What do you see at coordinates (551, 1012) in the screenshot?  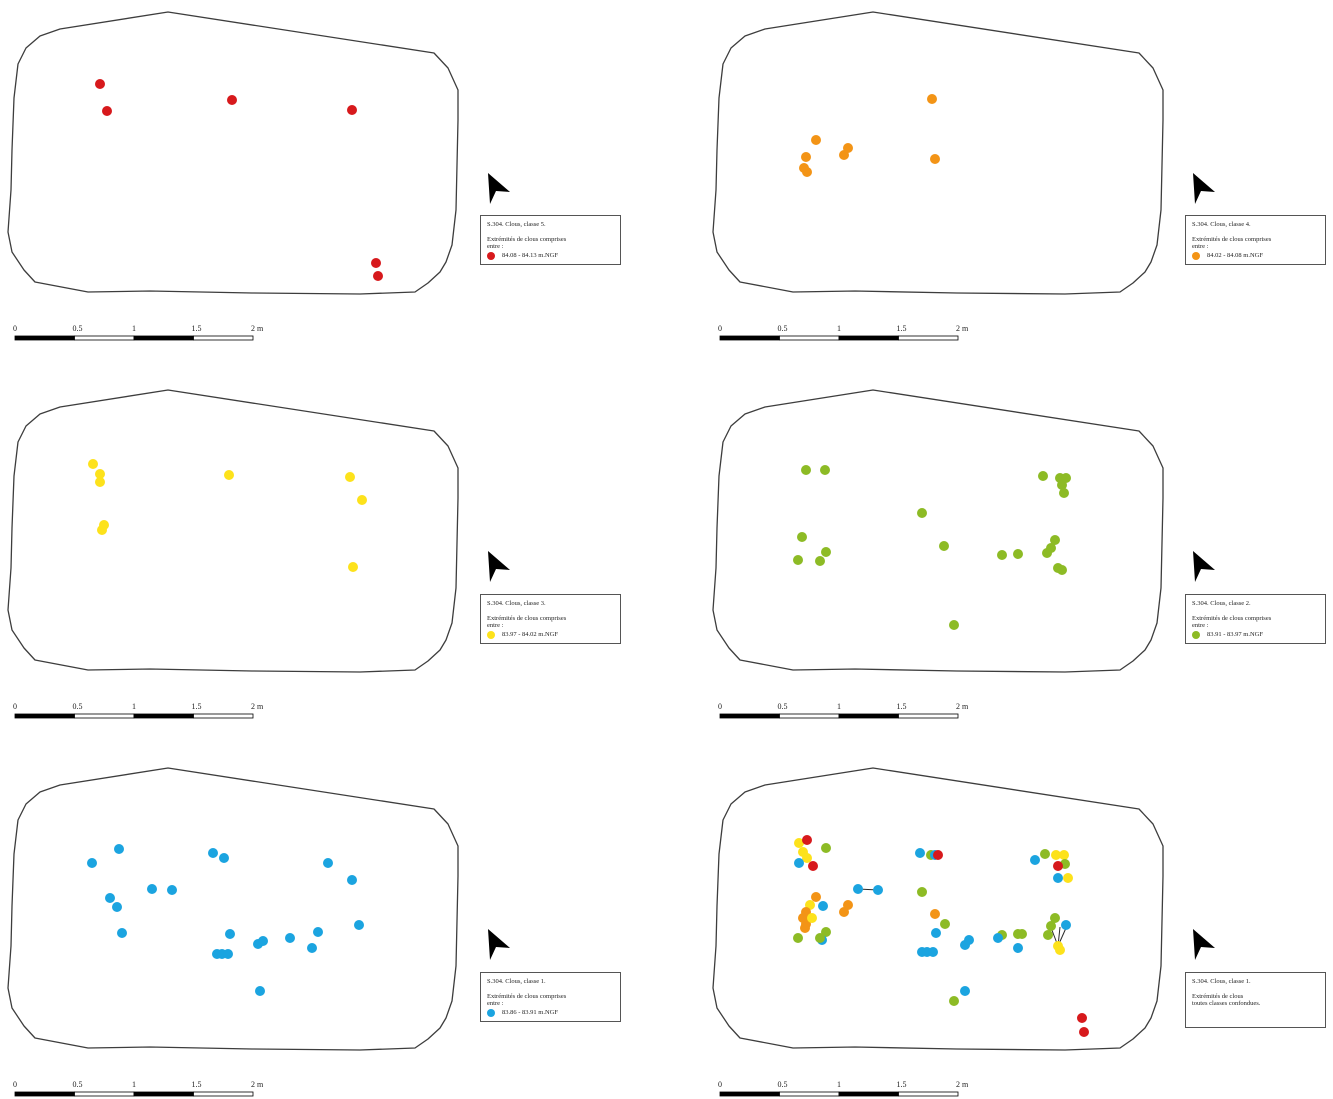 I see `legend-item: 83.86 - 83.91 m.NGF` at bounding box center [551, 1012].